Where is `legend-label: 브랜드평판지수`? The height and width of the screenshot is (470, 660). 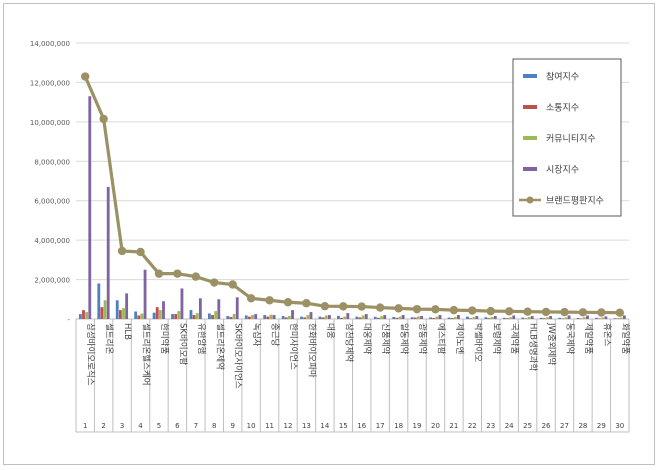
legend-label: 브랜드평판지수 is located at coordinates (575, 201).